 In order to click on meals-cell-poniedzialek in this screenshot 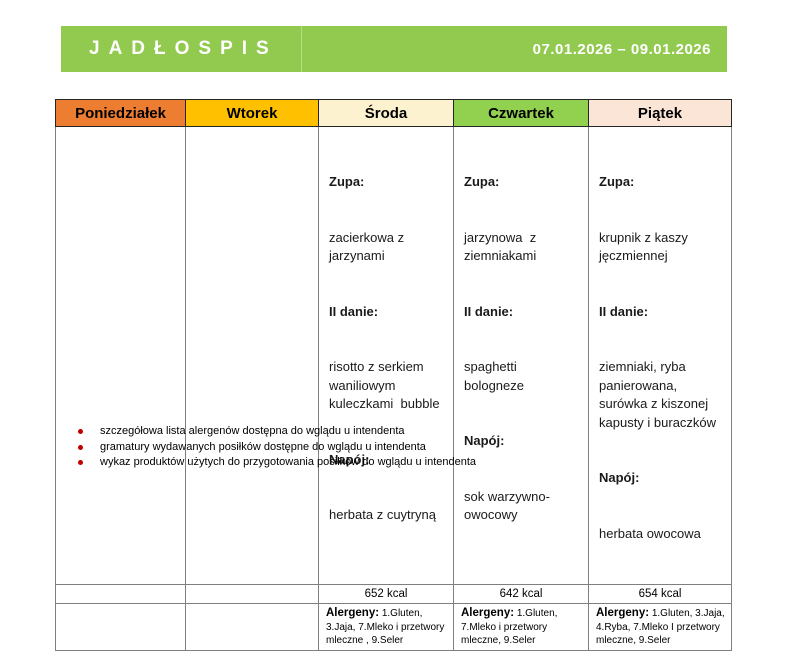, I will do `click(120, 355)`.